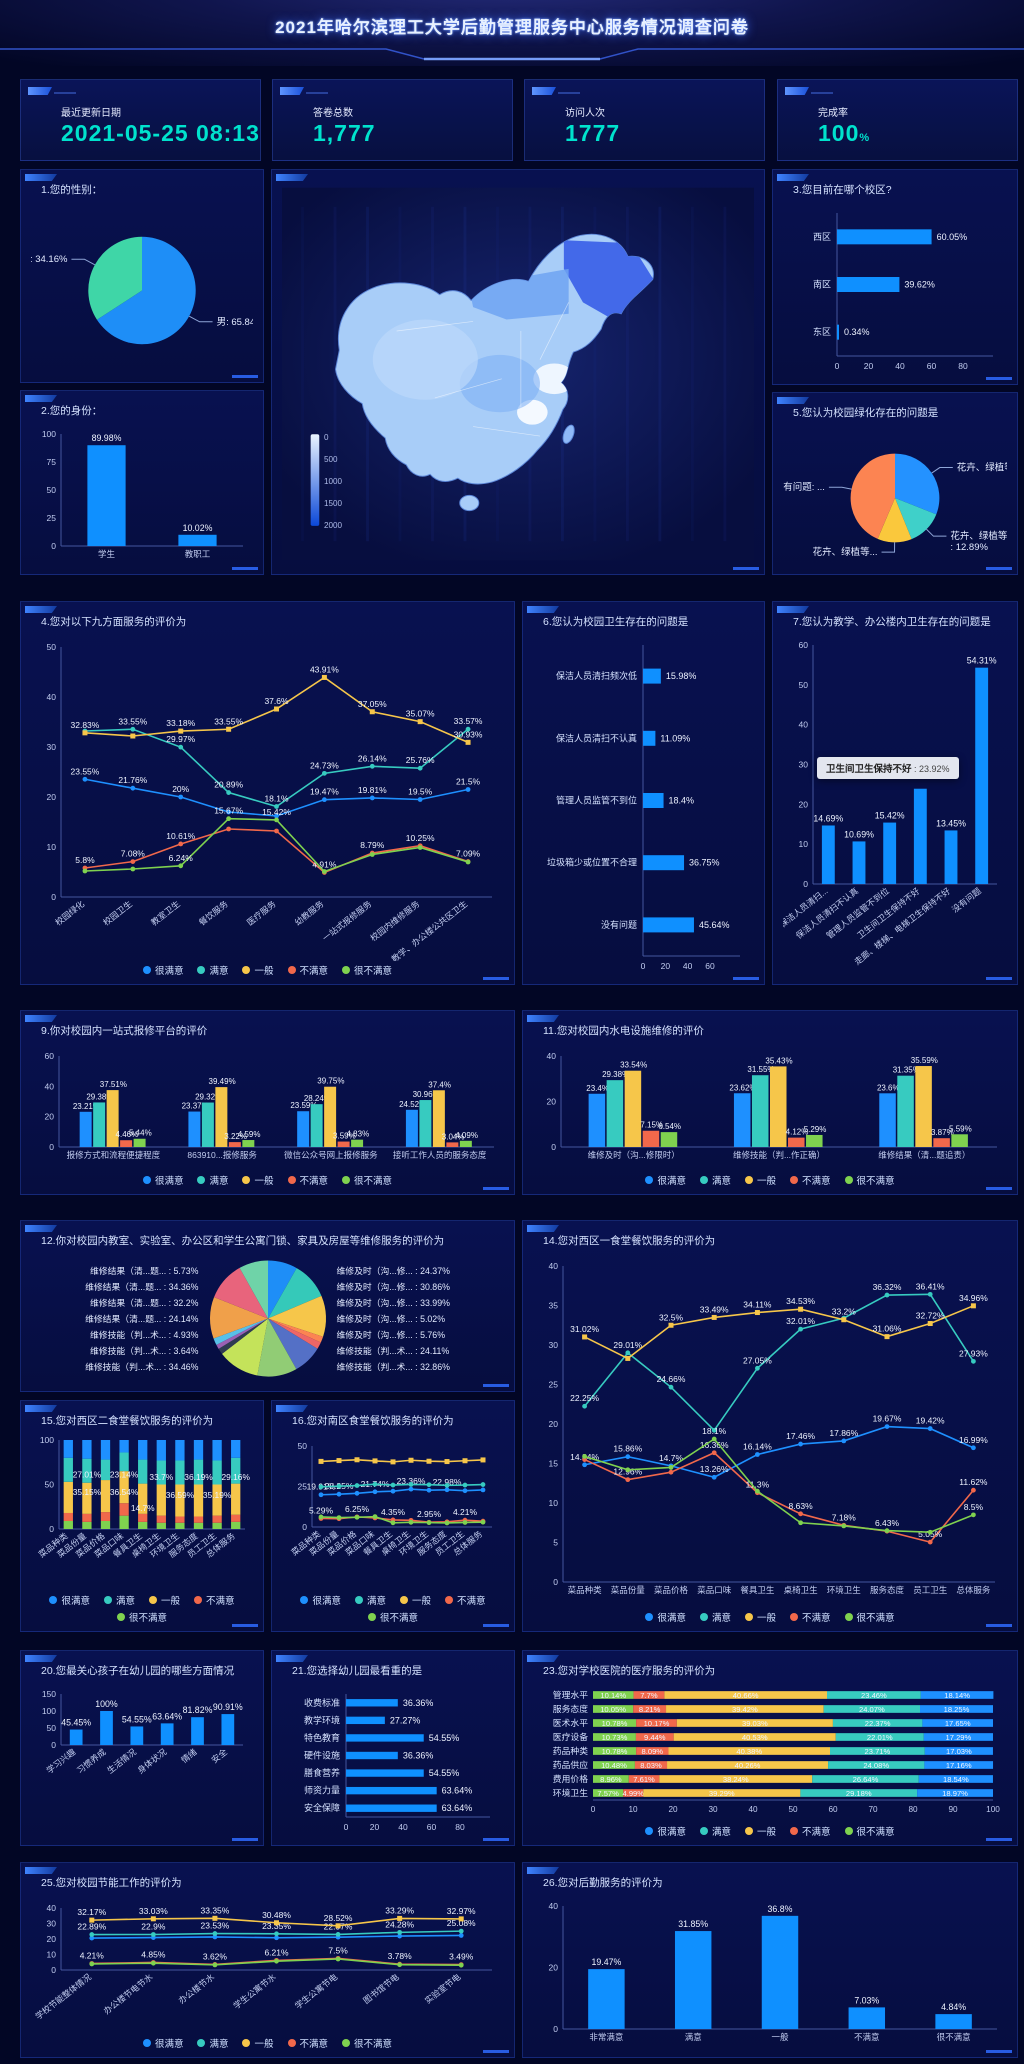 This screenshot has height=2064, width=1024. Describe the element at coordinates (613, 1695) in the screenshot. I see `svg-text: 10.14%` at that location.